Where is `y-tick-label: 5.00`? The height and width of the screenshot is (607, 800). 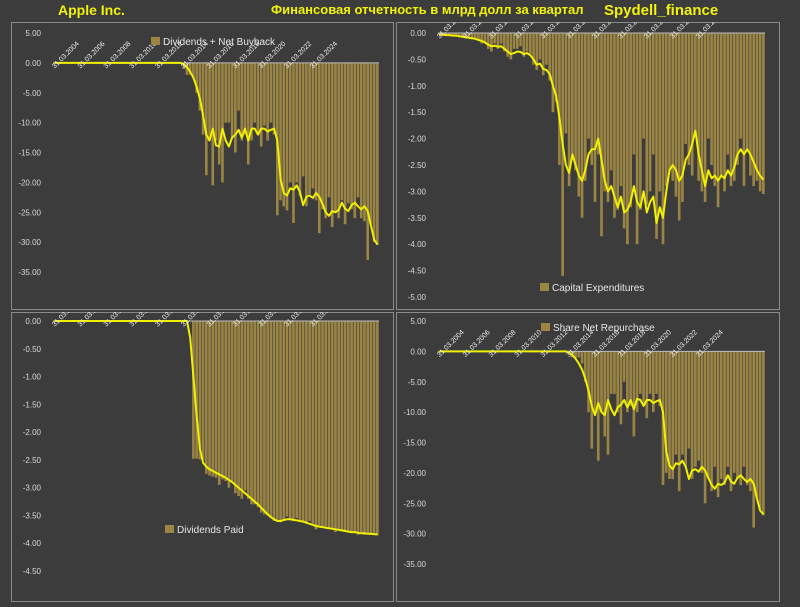
y-tick-label: 5.00 is located at coordinates (33, 33).